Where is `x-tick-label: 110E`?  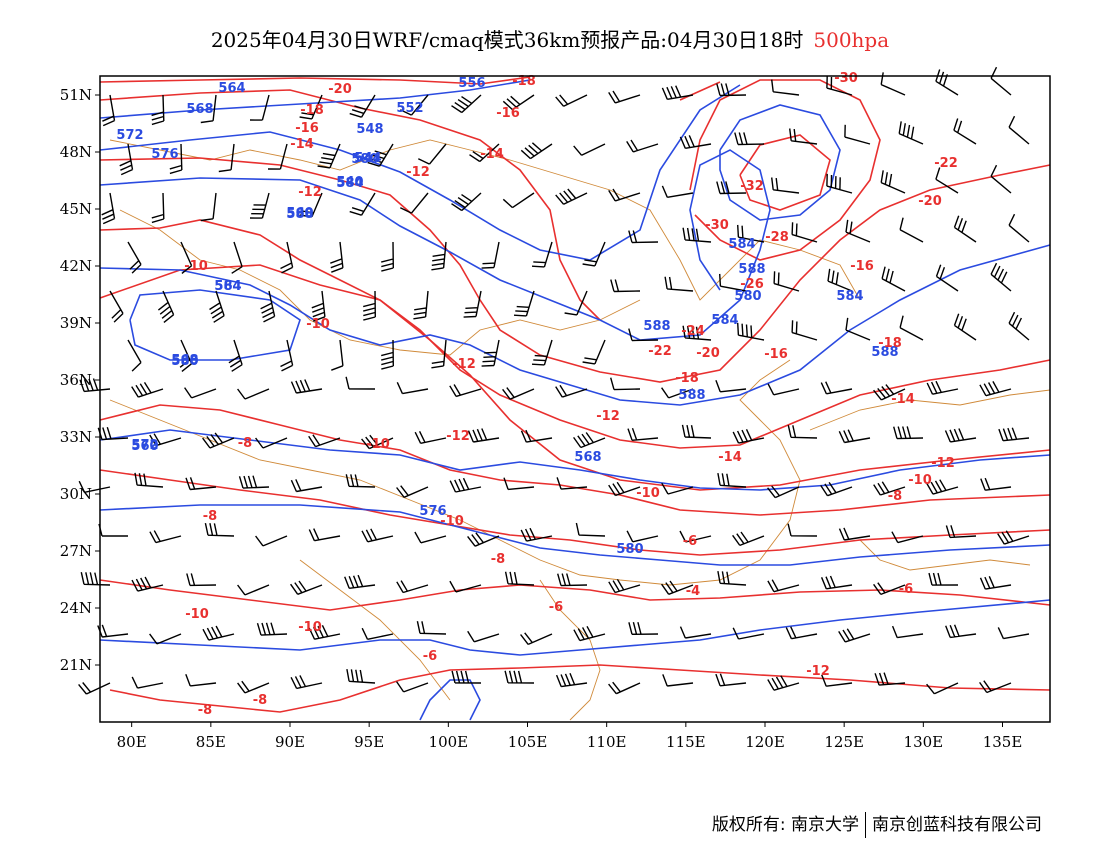
x-tick-label: 110E is located at coordinates (607, 742).